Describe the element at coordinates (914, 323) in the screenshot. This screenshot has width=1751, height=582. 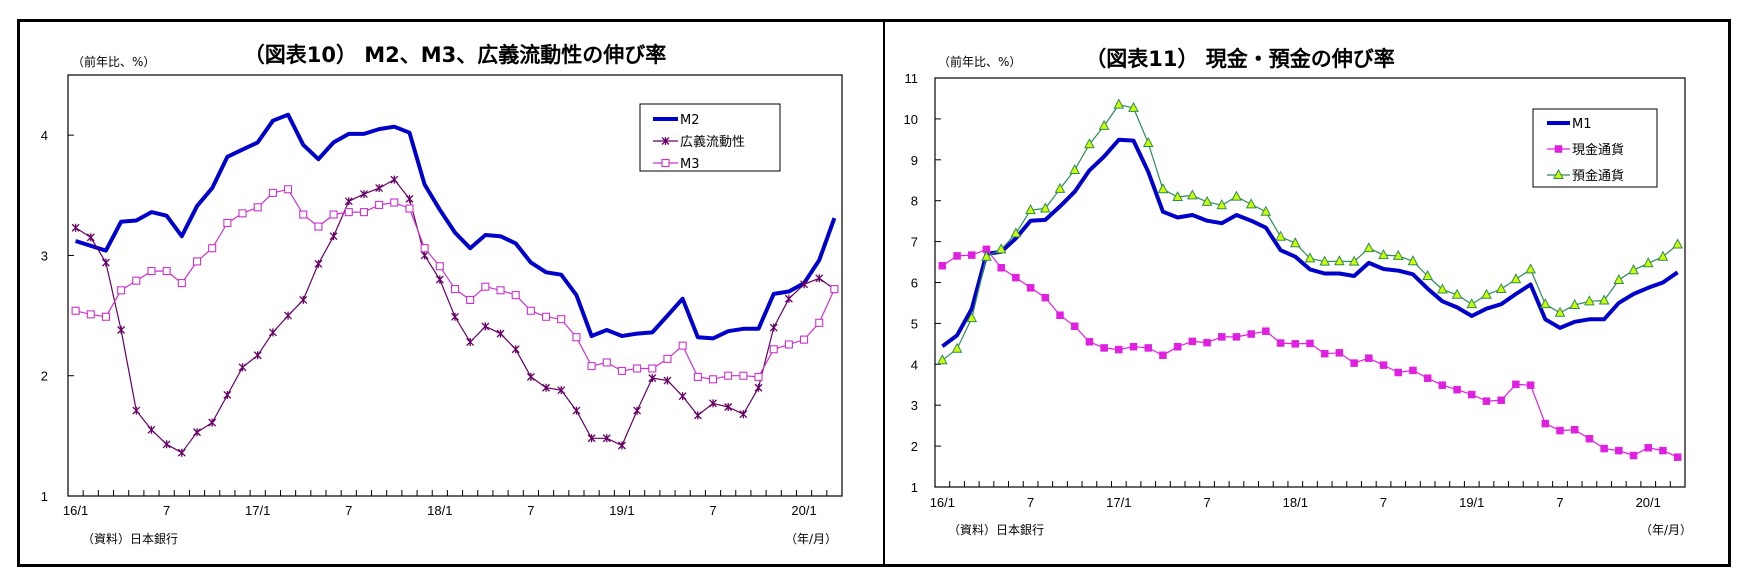
I see `y-tick-label: 5` at that location.